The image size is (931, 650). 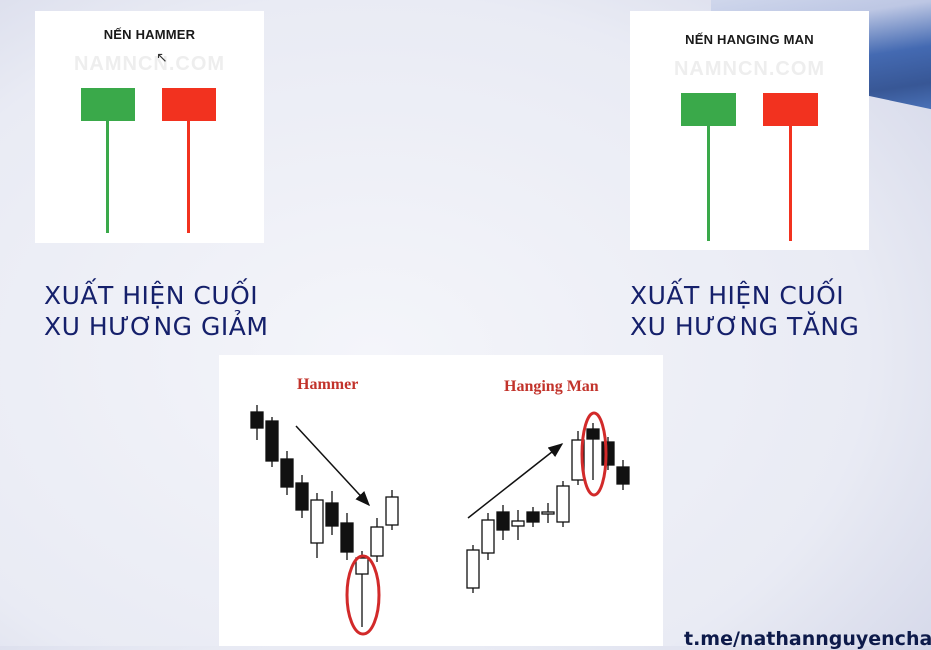 I want to click on caption-line: XU HƯƠNG GIẢM, so click(x=156, y=326).